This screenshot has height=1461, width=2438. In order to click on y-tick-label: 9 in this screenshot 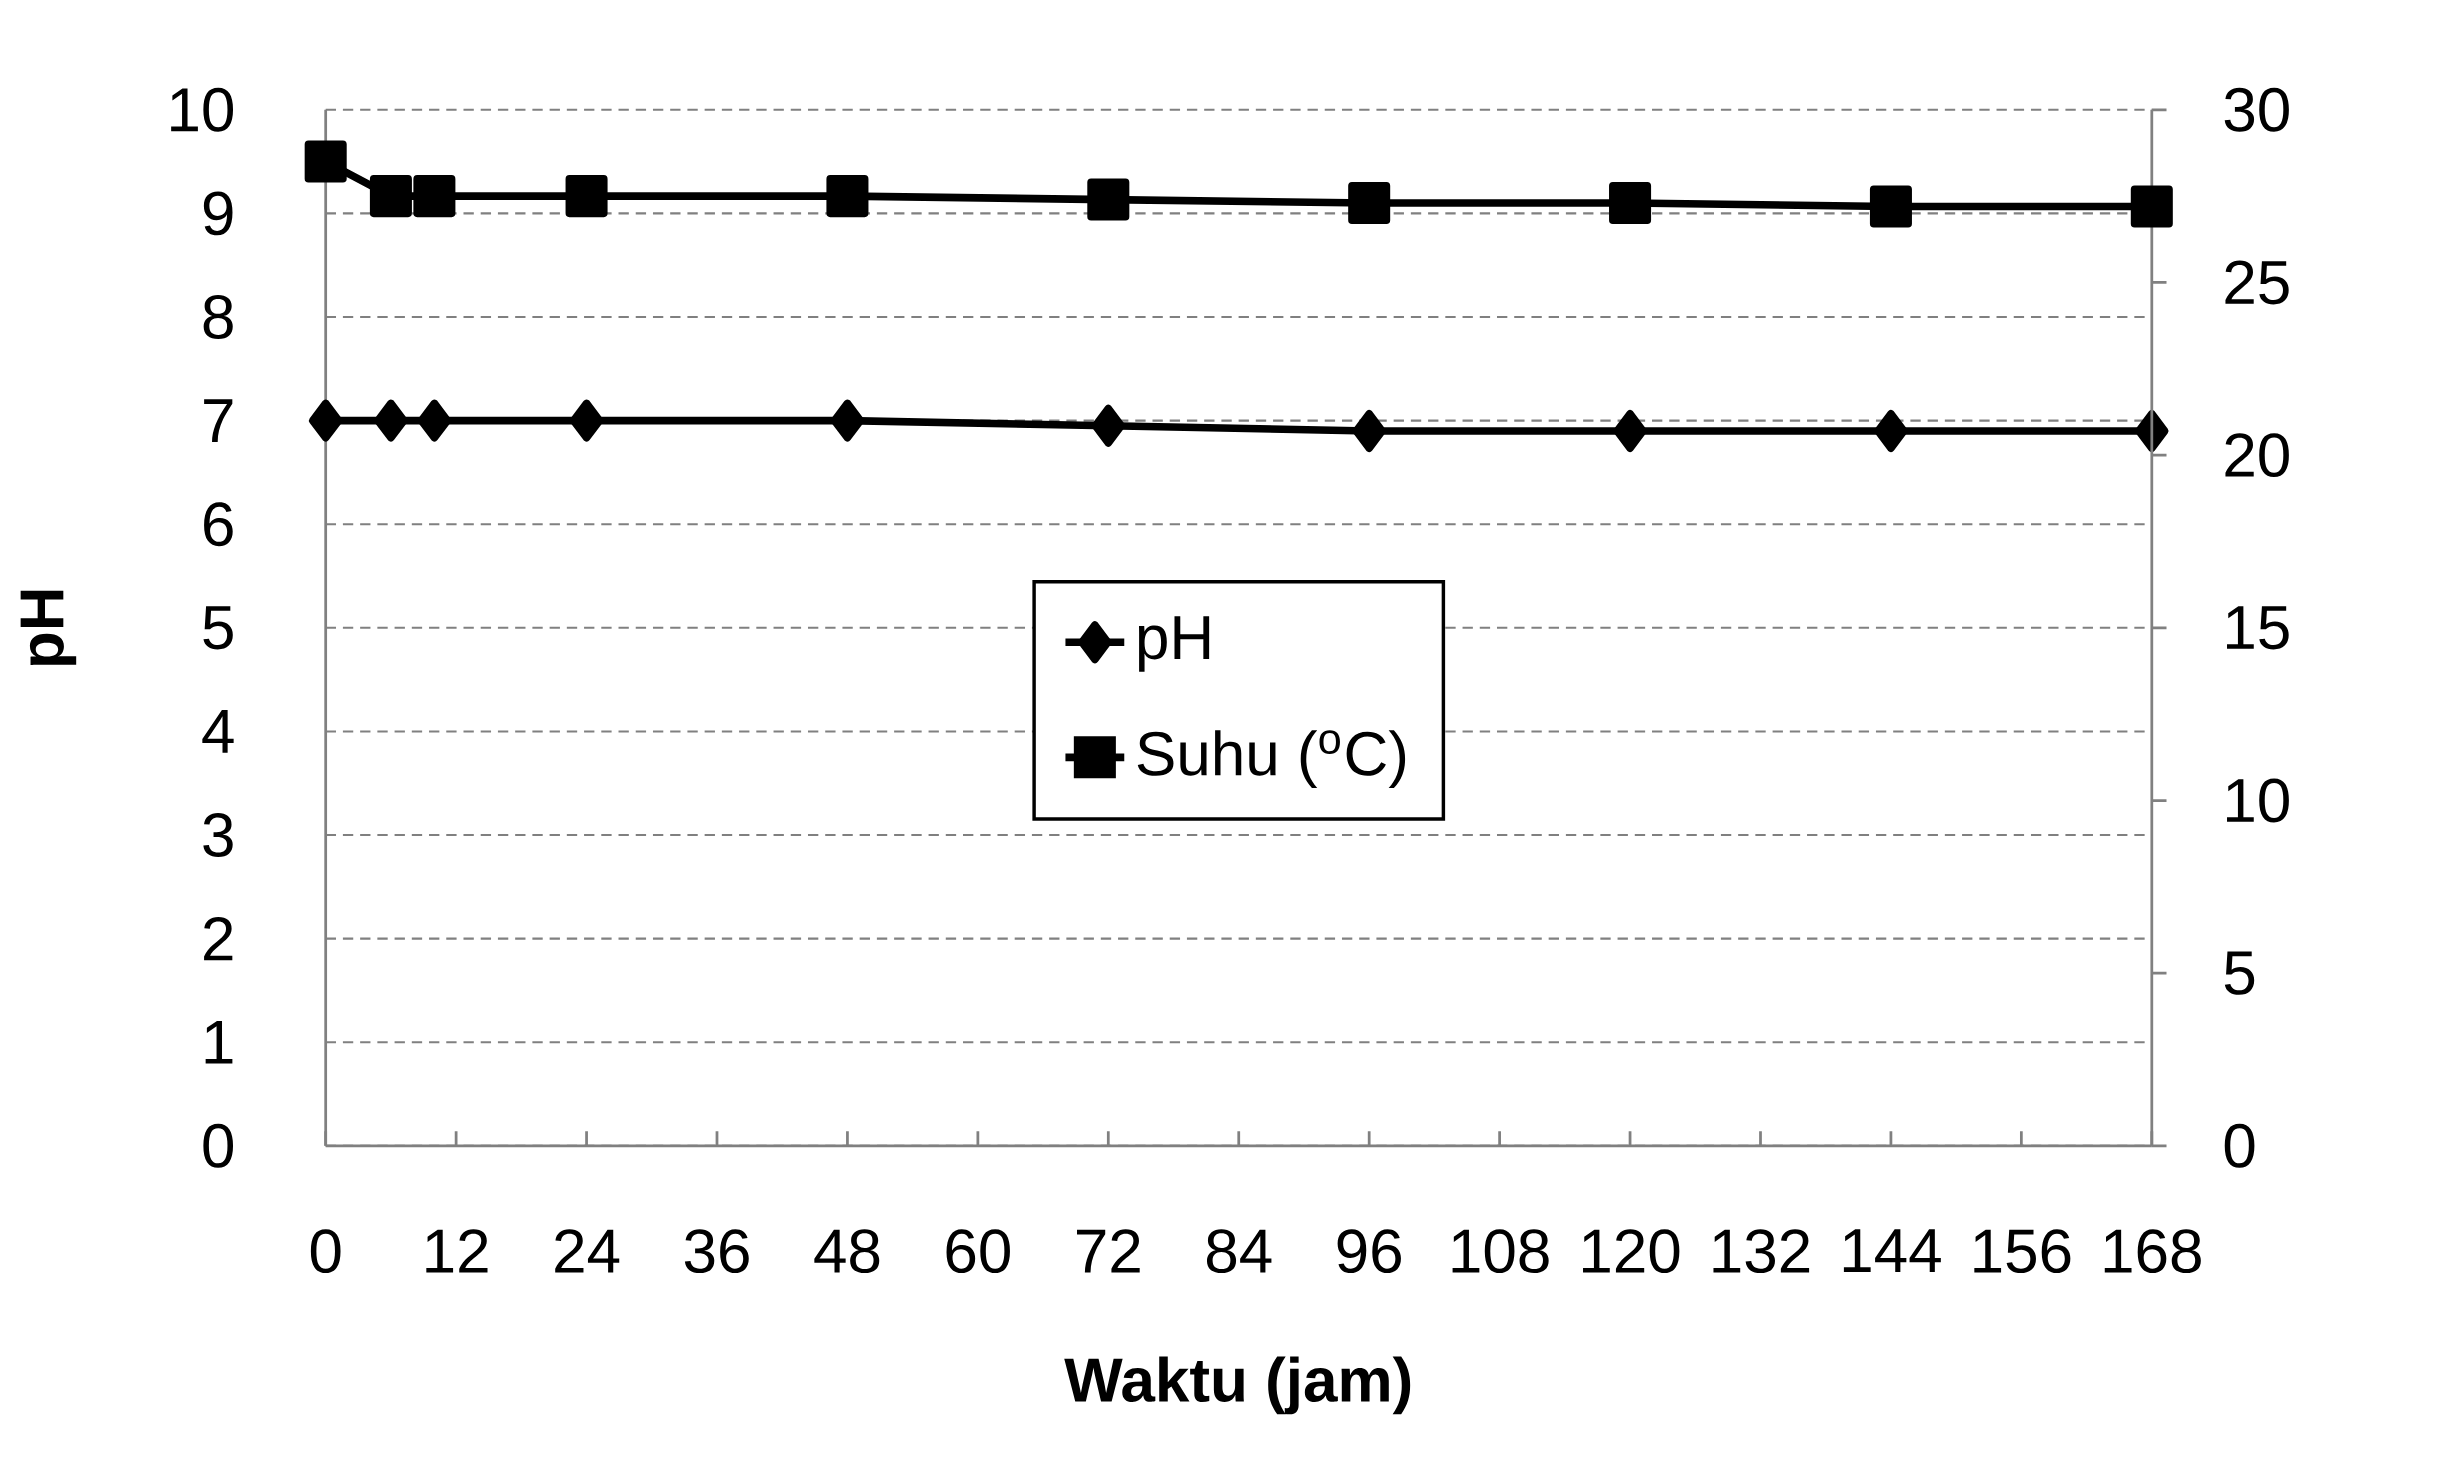, I will do `click(218, 213)`.